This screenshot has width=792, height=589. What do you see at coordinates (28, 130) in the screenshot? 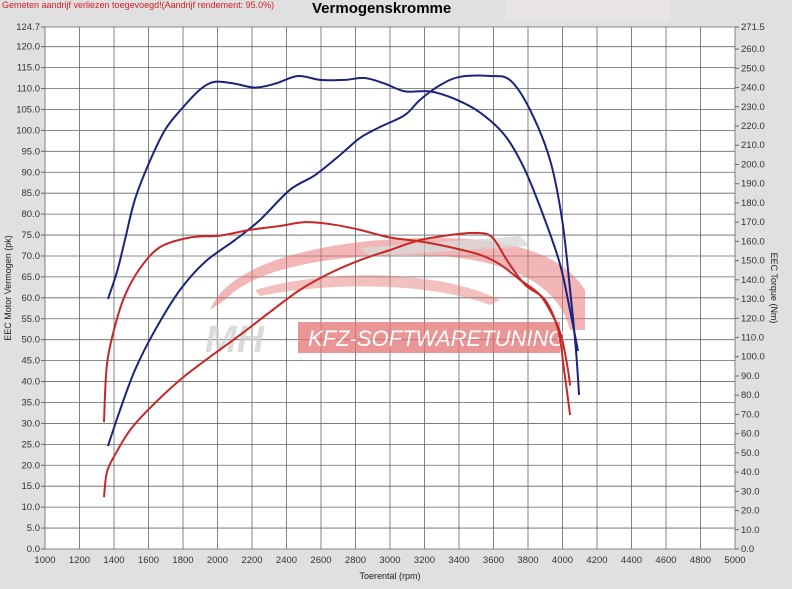
I see `y-tick-label: 100.0` at bounding box center [28, 130].